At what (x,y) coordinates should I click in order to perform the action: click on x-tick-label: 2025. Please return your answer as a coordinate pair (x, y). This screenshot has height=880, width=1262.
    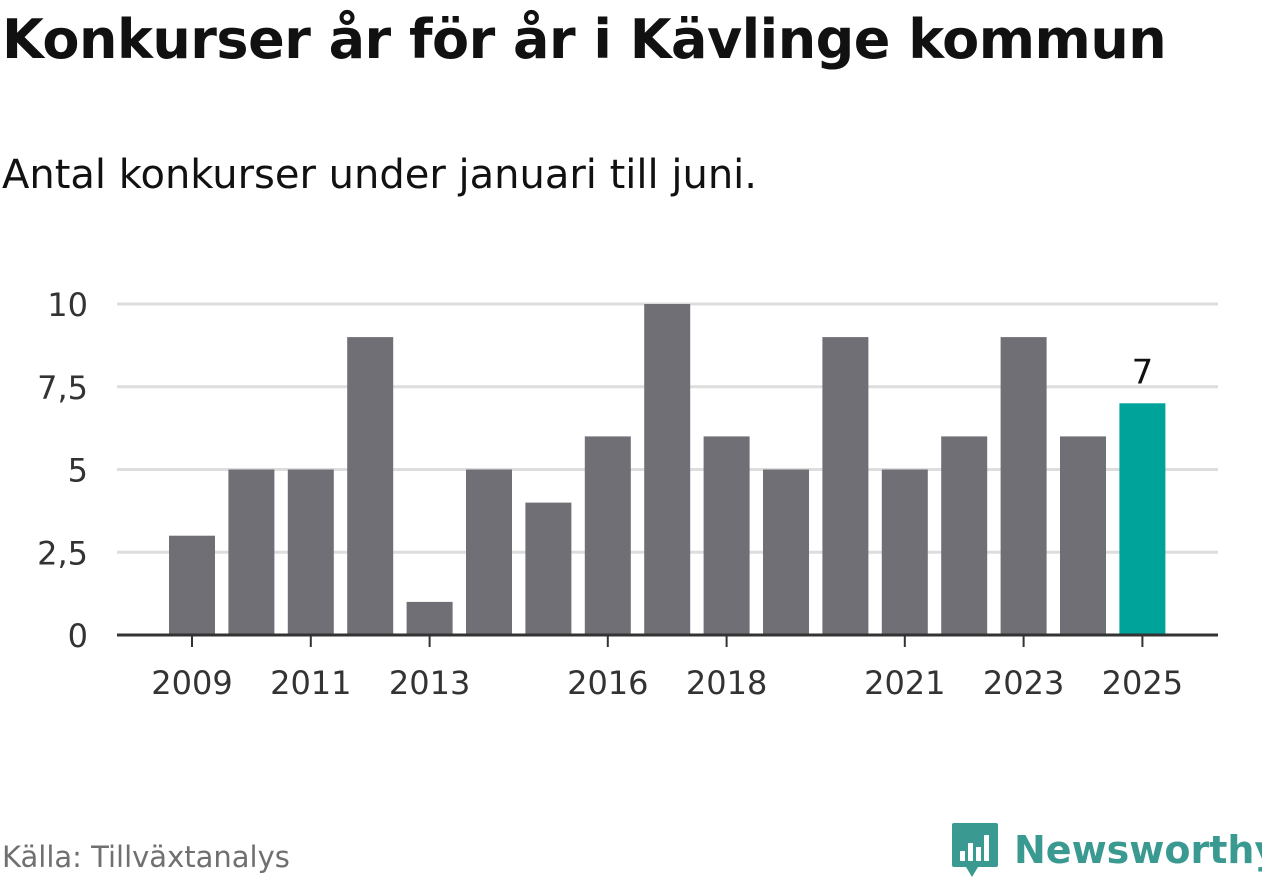
    Looking at the image, I should click on (1142, 683).